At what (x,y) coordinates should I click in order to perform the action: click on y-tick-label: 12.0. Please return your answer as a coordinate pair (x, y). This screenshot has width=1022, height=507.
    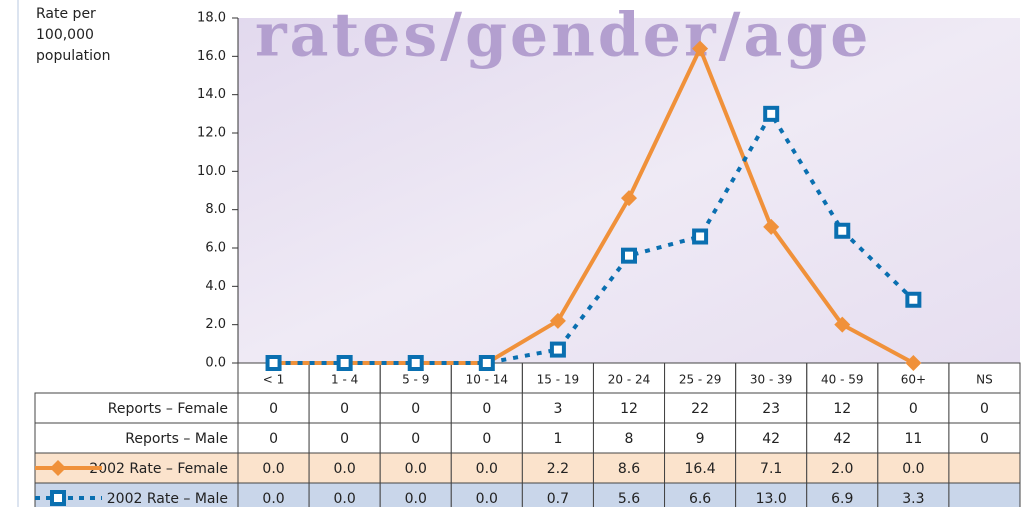
    Looking at the image, I should click on (211, 133).